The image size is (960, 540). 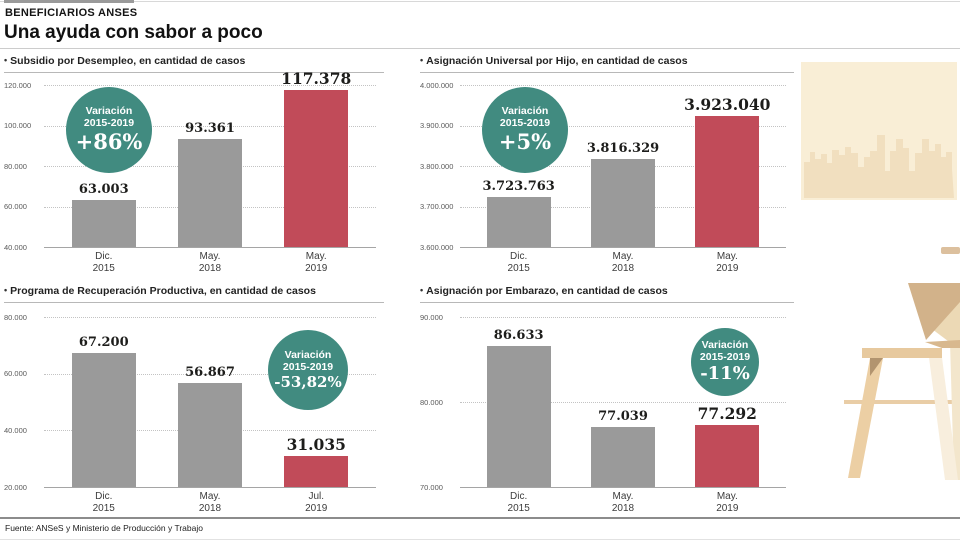 I want to click on bar-value-label: 63.003, so click(x=103, y=189).